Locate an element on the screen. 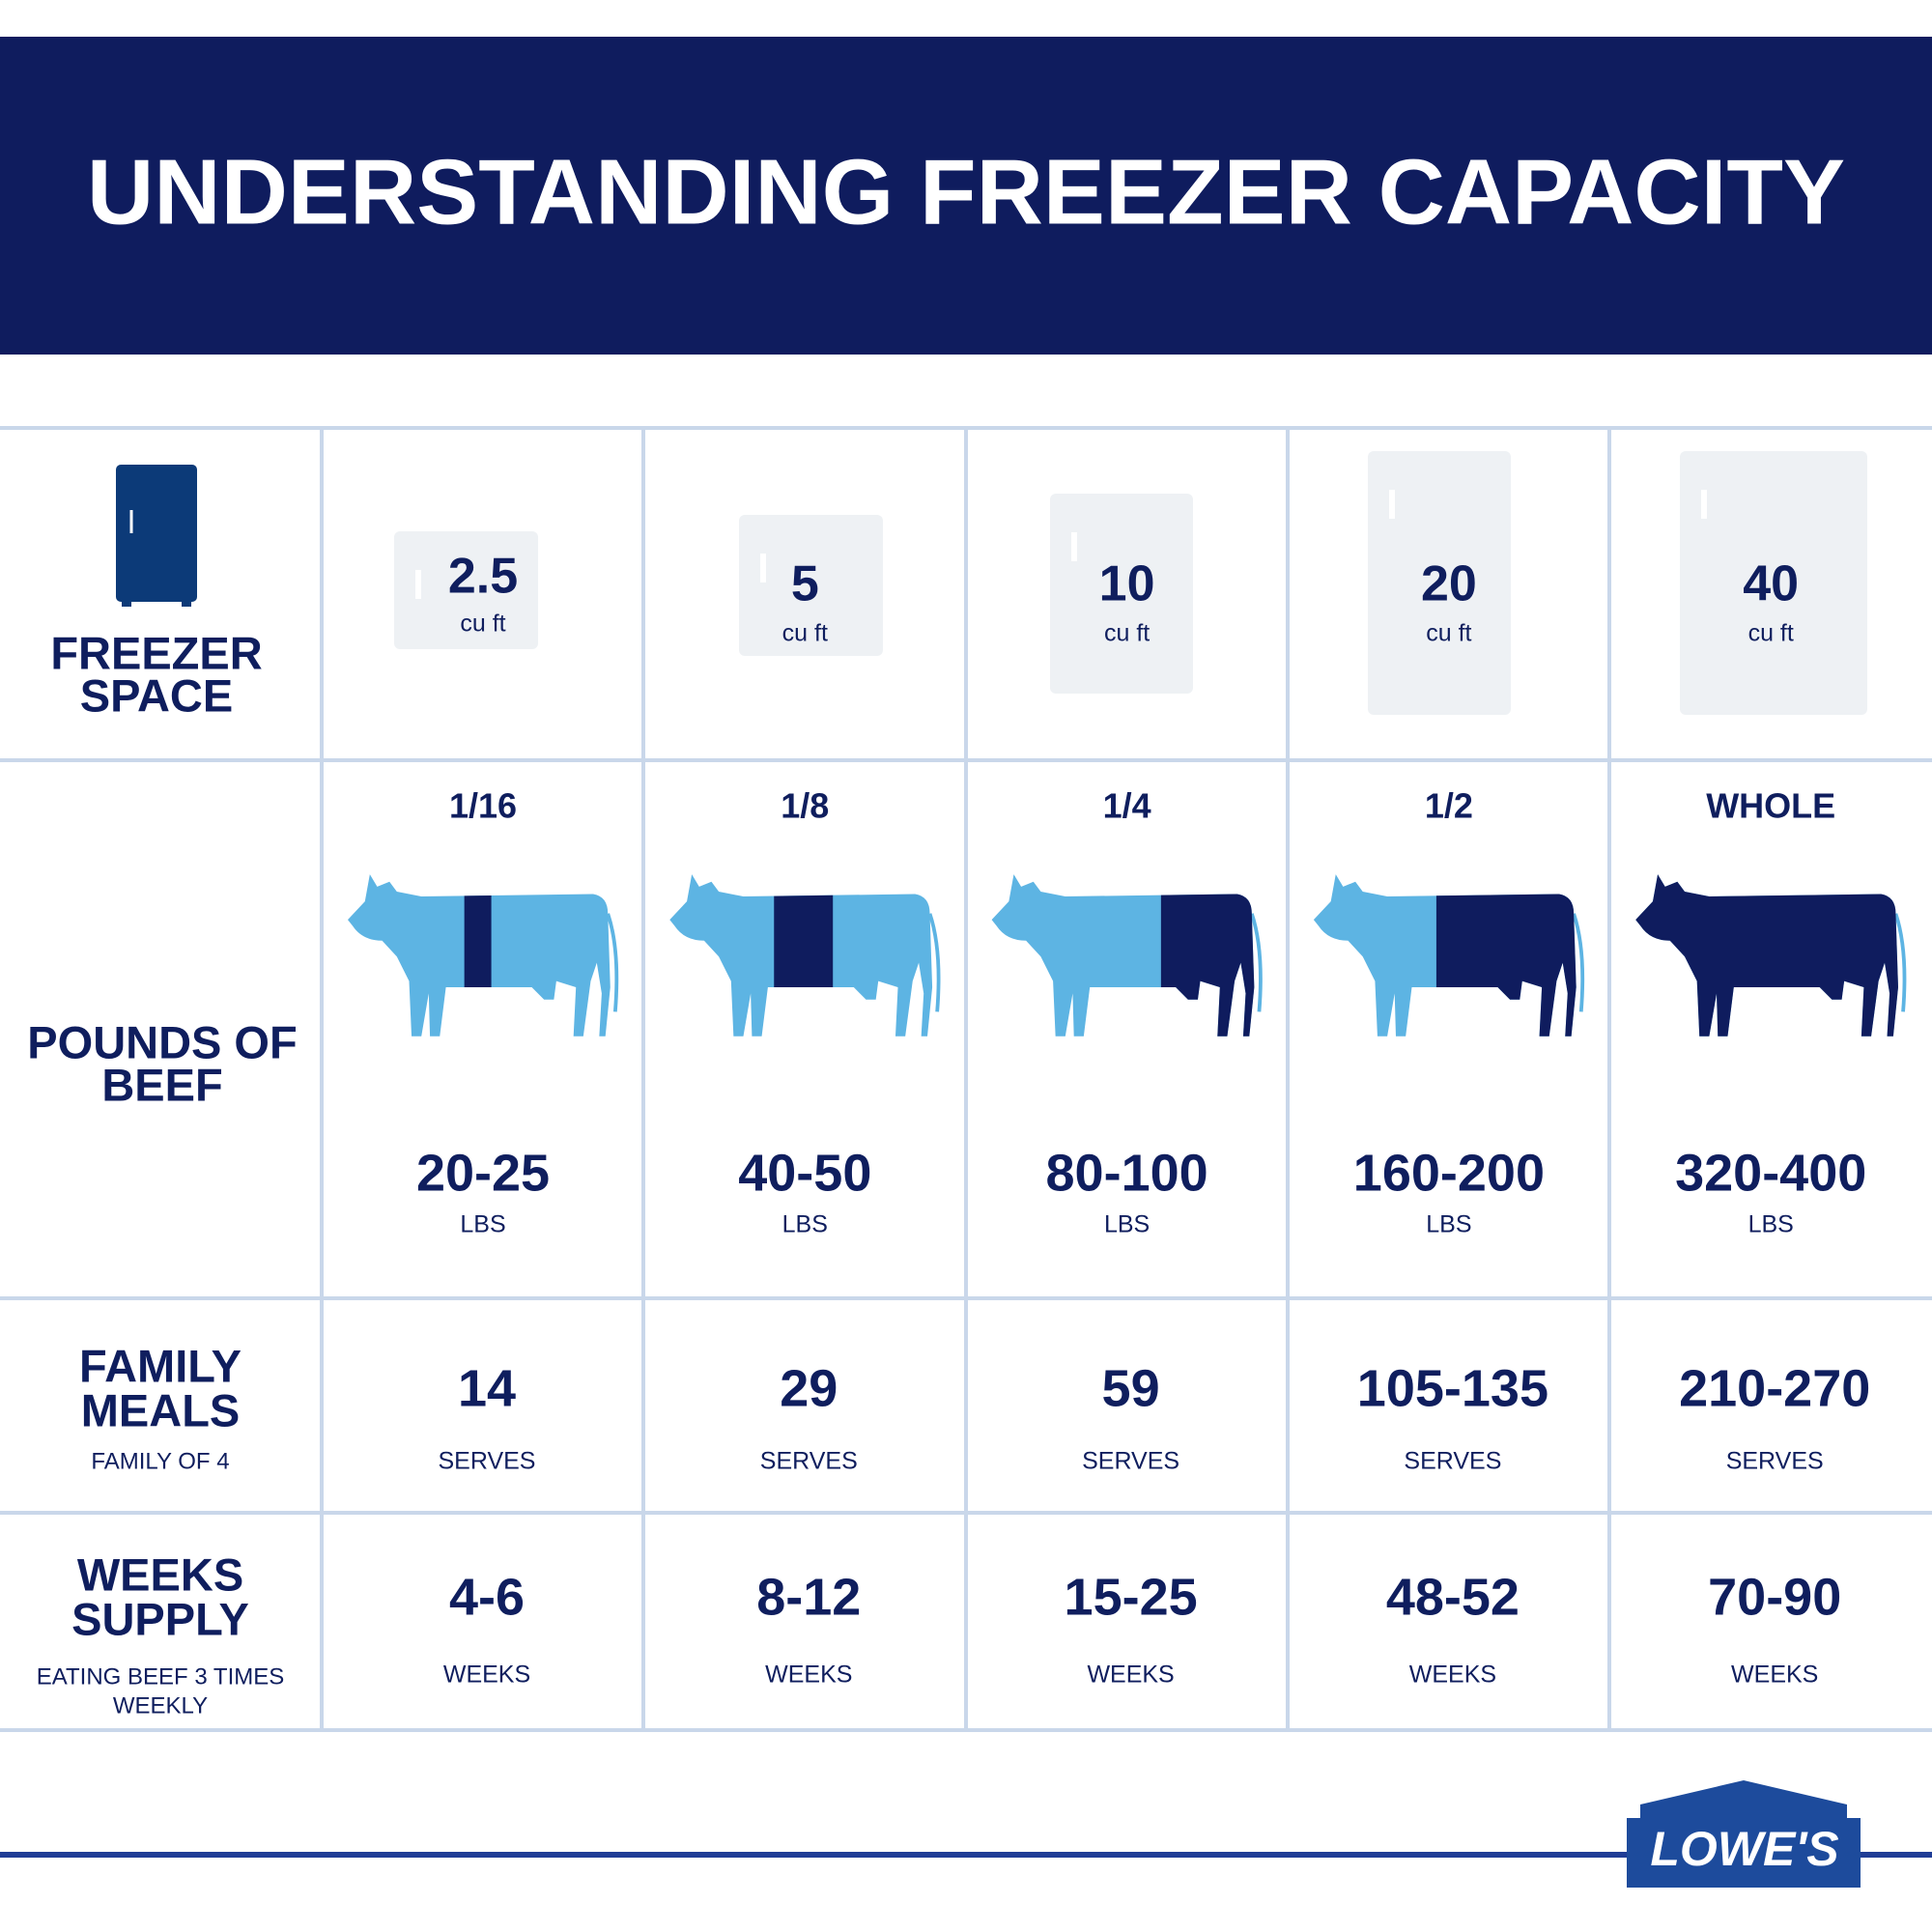  beef-pounds: 320-400 is located at coordinates (1770, 1173).